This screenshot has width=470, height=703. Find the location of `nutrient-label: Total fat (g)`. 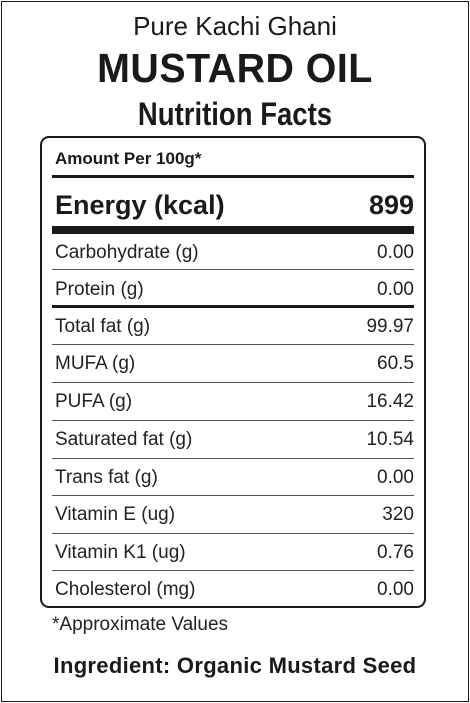

nutrient-label: Total fat (g) is located at coordinates (103, 326).